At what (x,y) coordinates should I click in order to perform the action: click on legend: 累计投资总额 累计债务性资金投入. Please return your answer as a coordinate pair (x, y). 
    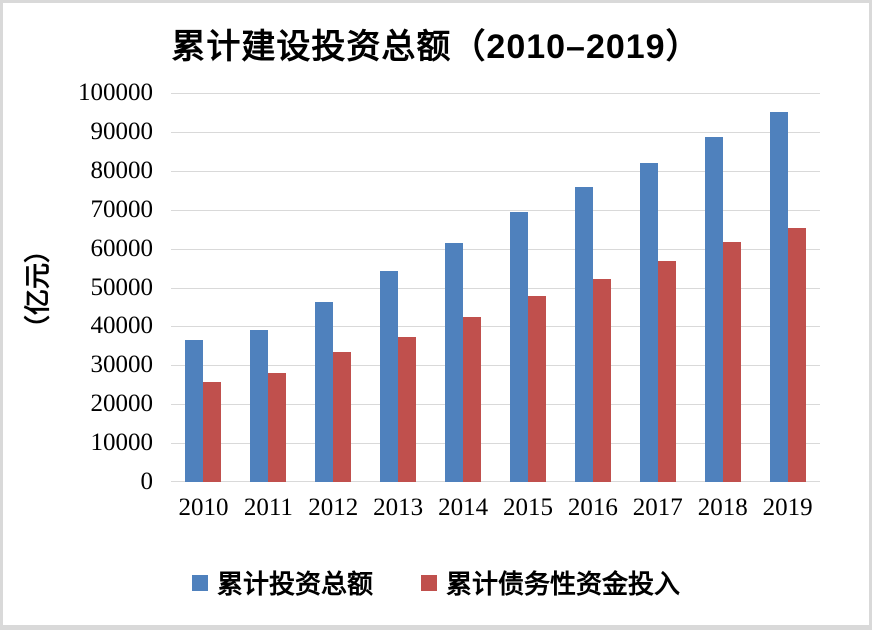
    Looking at the image, I should click on (436, 582).